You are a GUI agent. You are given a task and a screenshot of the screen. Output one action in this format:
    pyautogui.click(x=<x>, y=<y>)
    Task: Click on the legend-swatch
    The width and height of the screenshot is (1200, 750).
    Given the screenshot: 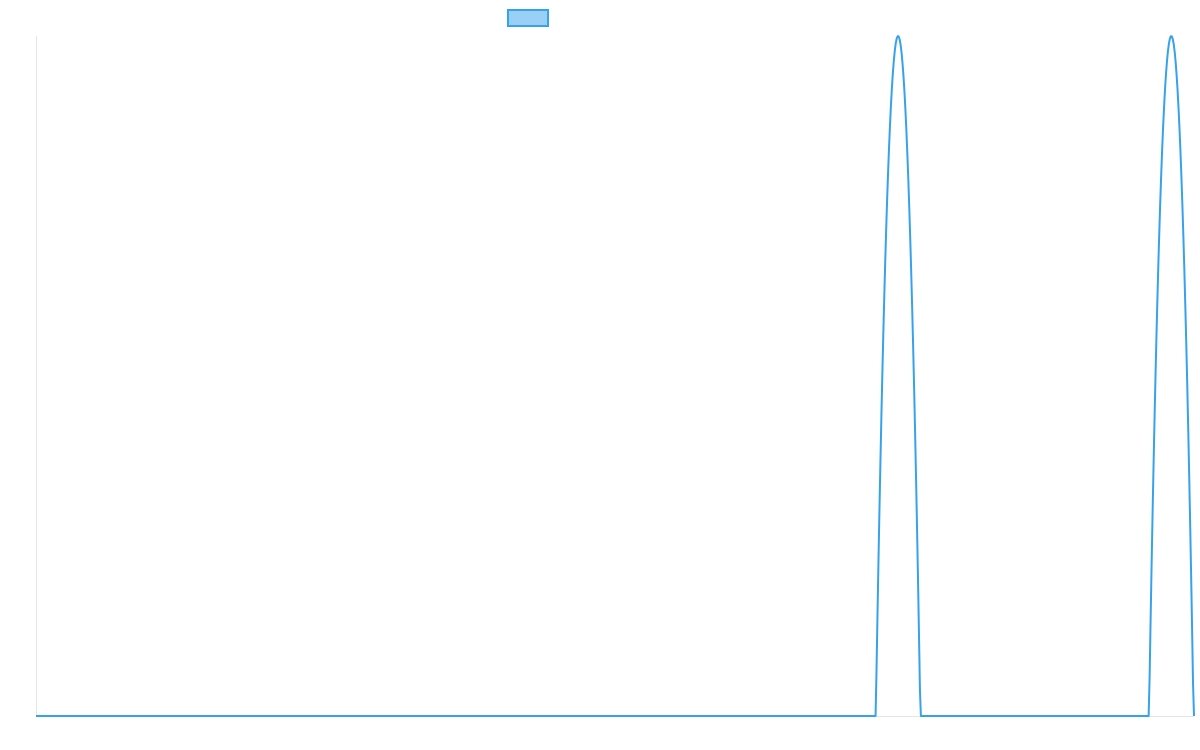 What is the action you would take?
    pyautogui.click(x=528, y=18)
    